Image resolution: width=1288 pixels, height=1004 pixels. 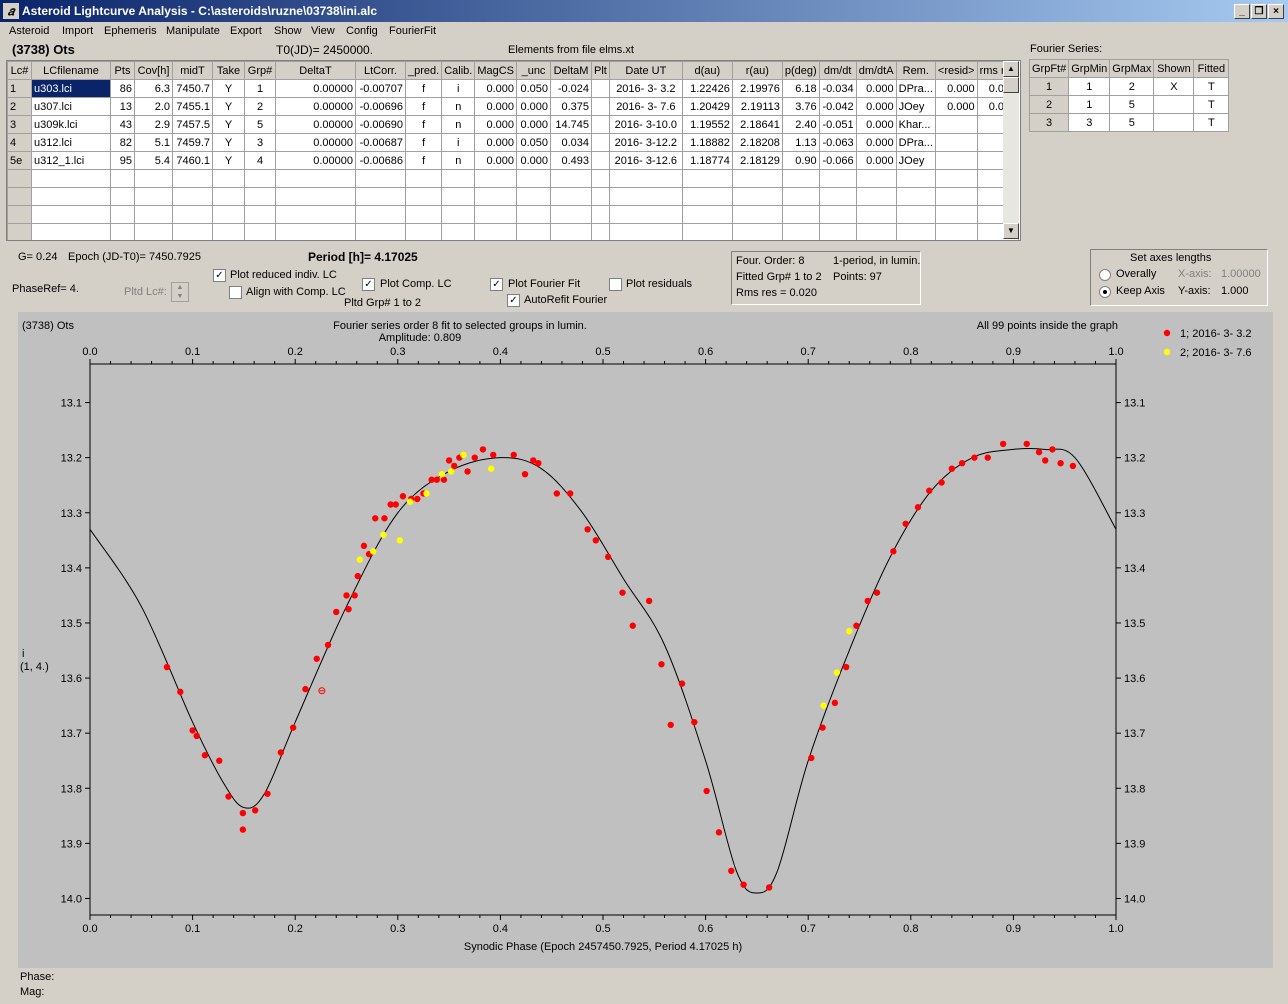 I want to click on table-cell: 2.0, so click(x=153, y=106).